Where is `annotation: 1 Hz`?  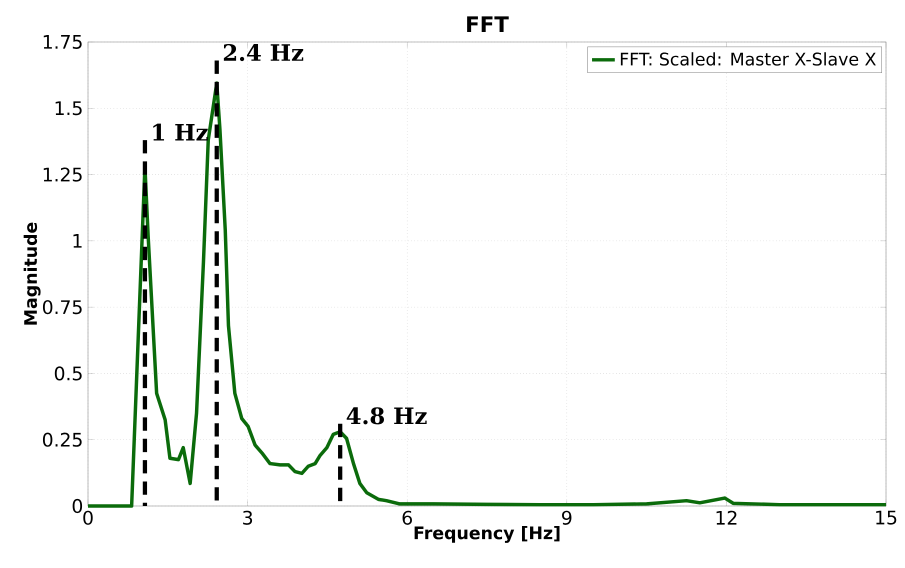
annotation: 1 Hz is located at coordinates (180, 132).